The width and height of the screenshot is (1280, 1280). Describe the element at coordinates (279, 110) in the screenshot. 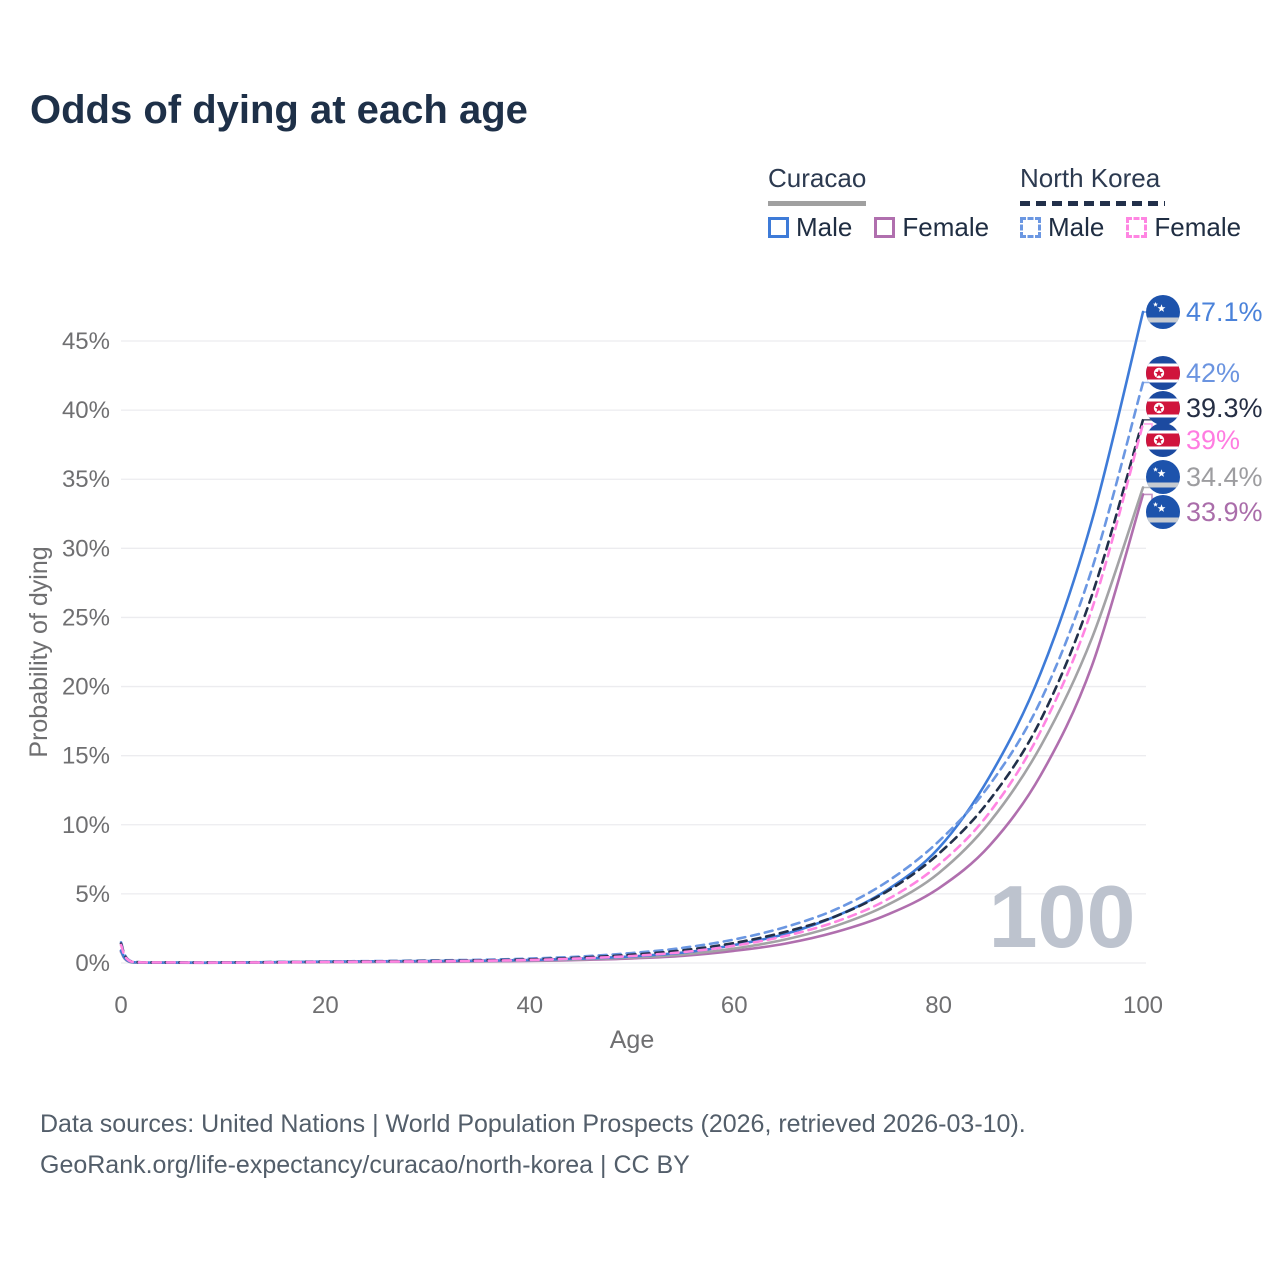

I see `chart-title: Odds of dying at each age` at that location.